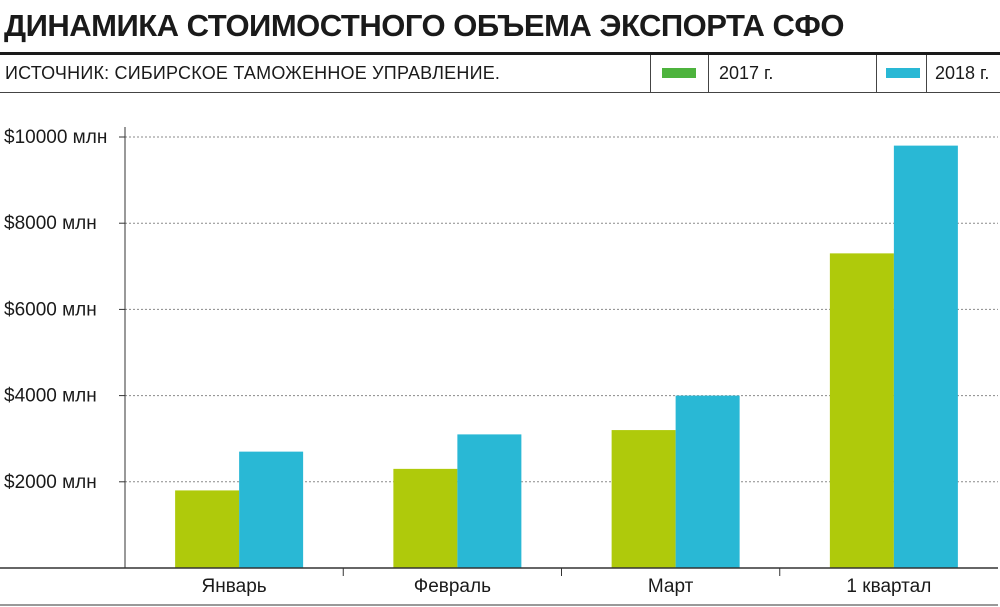  What do you see at coordinates (500, 53) in the screenshot?
I see `title-rule` at bounding box center [500, 53].